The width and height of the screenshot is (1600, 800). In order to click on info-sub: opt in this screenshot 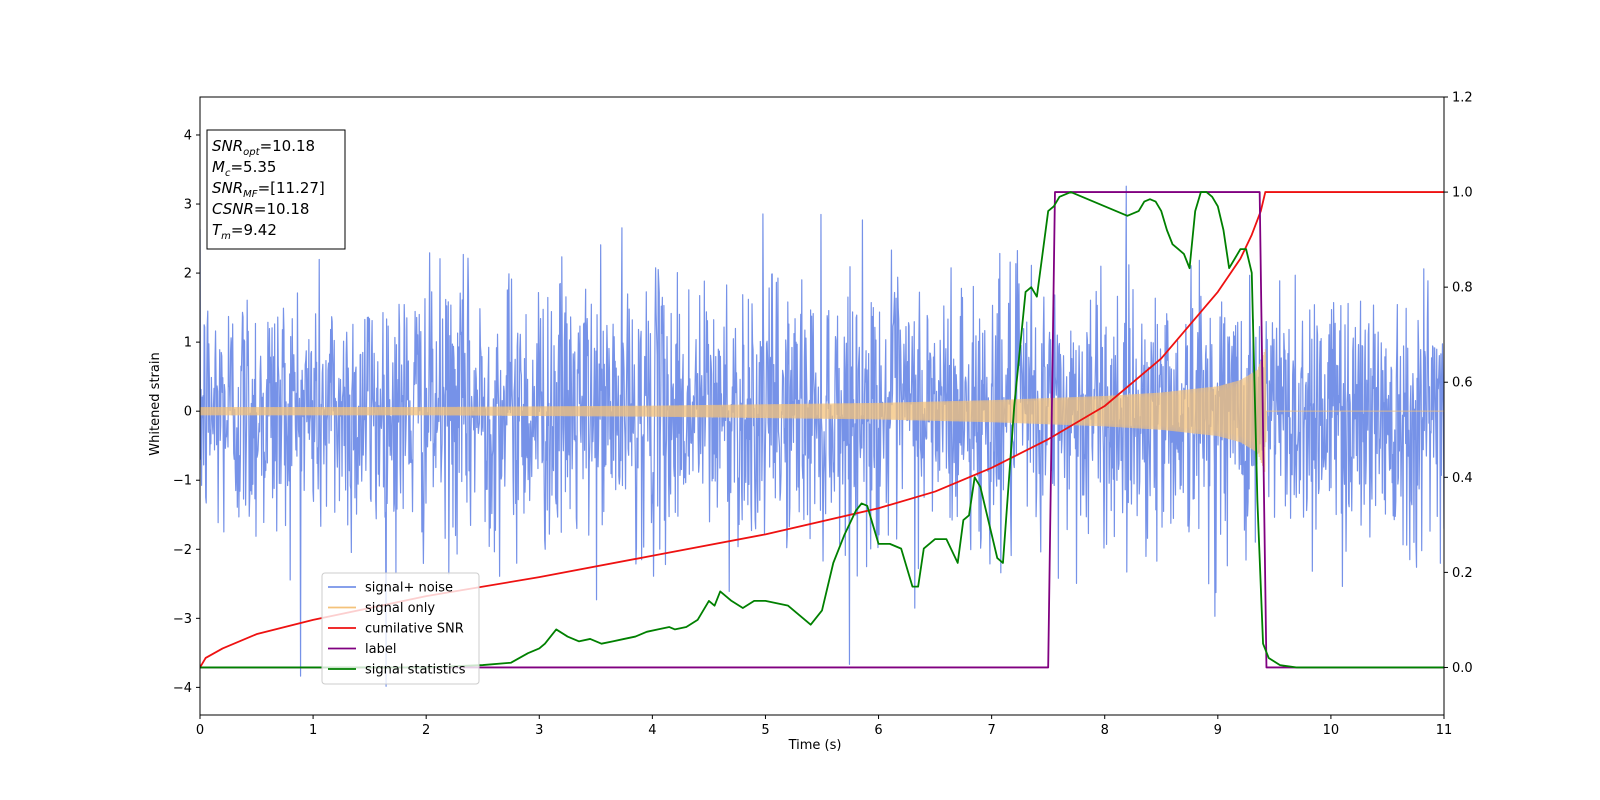, I will do `click(251, 152)`.